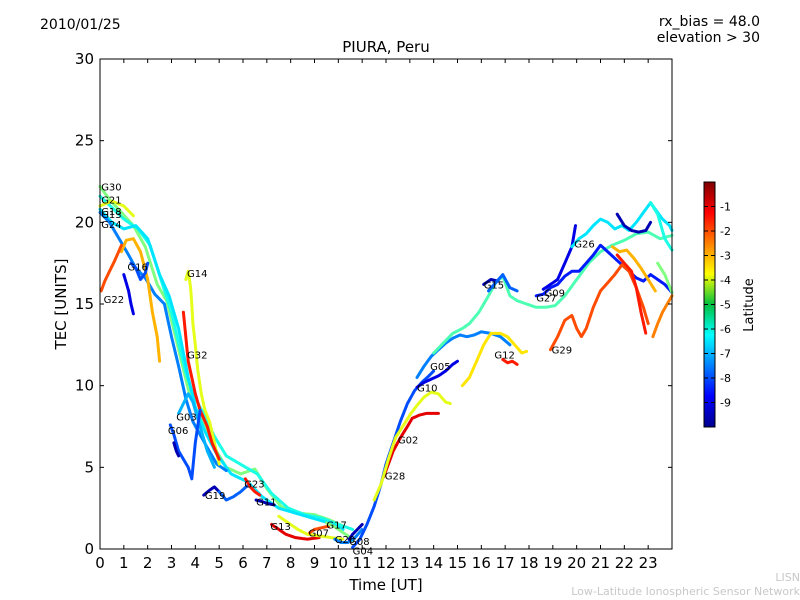  I want to click on series-G26g, so click(665, 278).